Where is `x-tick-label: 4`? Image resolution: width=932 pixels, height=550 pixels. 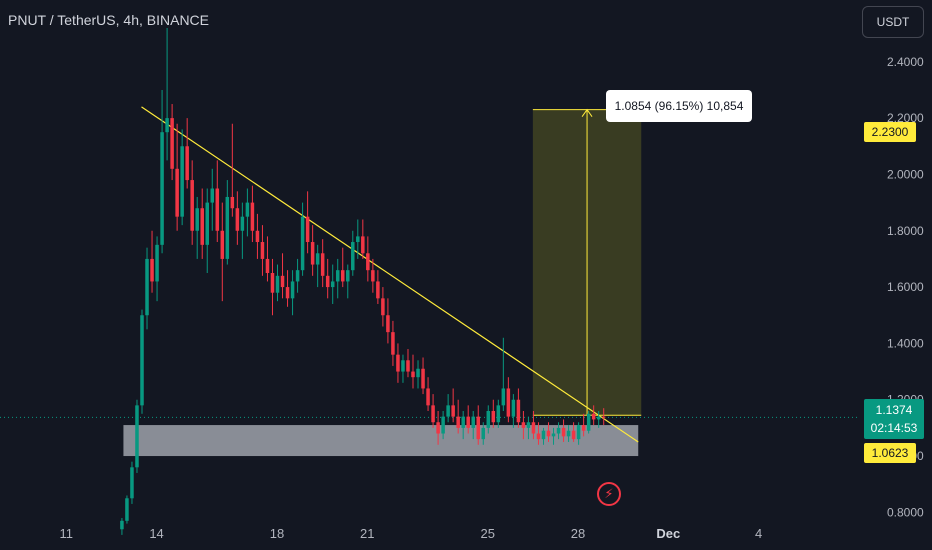
x-tick-label: 4 is located at coordinates (758, 533).